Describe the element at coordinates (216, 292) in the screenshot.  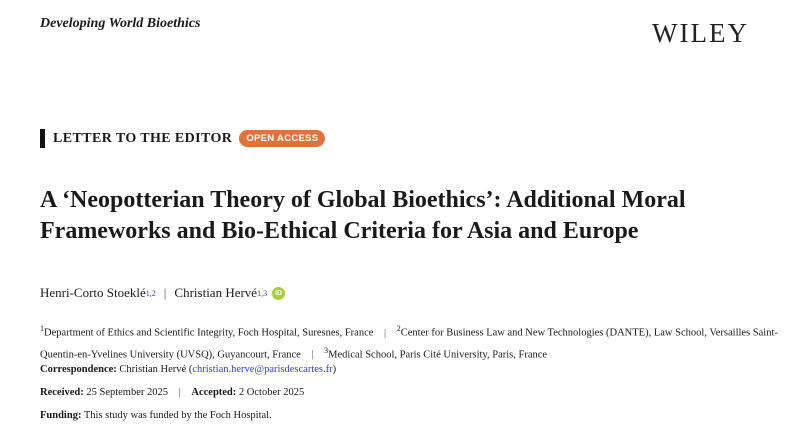
I see `author-name: Christian Hervé` at that location.